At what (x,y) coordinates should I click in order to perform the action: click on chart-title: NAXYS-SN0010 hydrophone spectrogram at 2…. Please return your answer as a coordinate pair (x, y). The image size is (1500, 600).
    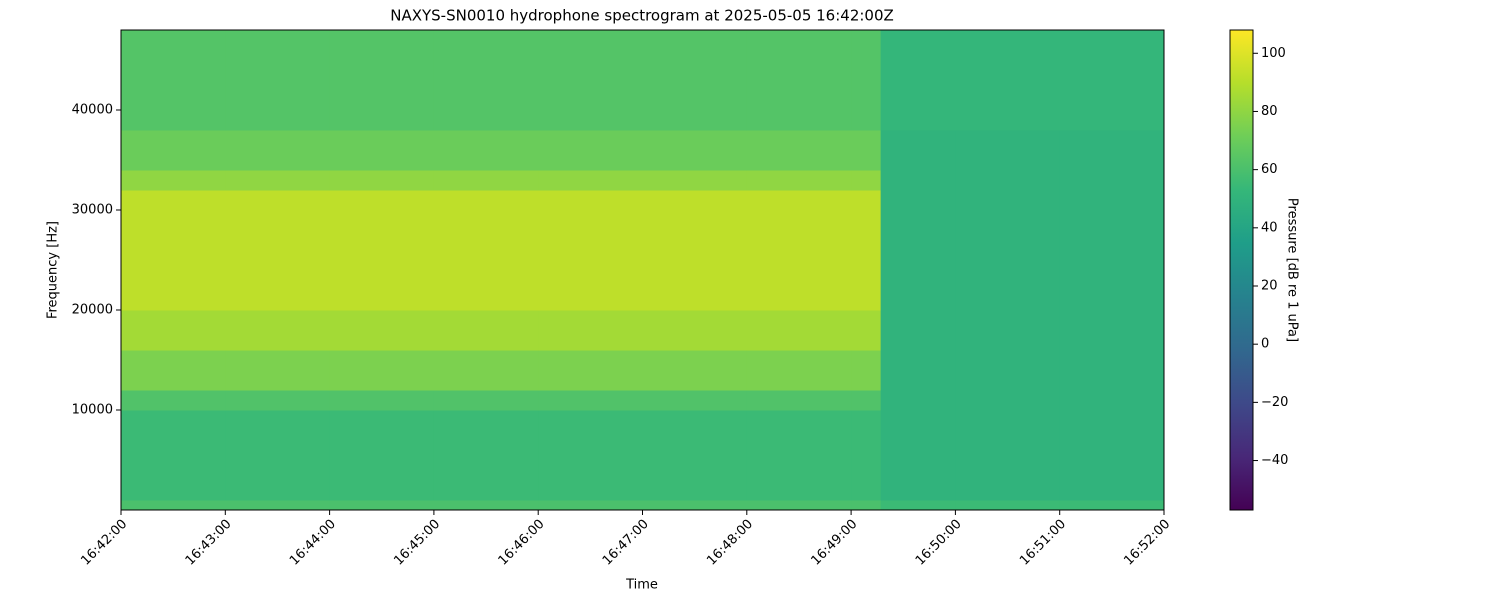
    Looking at the image, I should click on (642, 16).